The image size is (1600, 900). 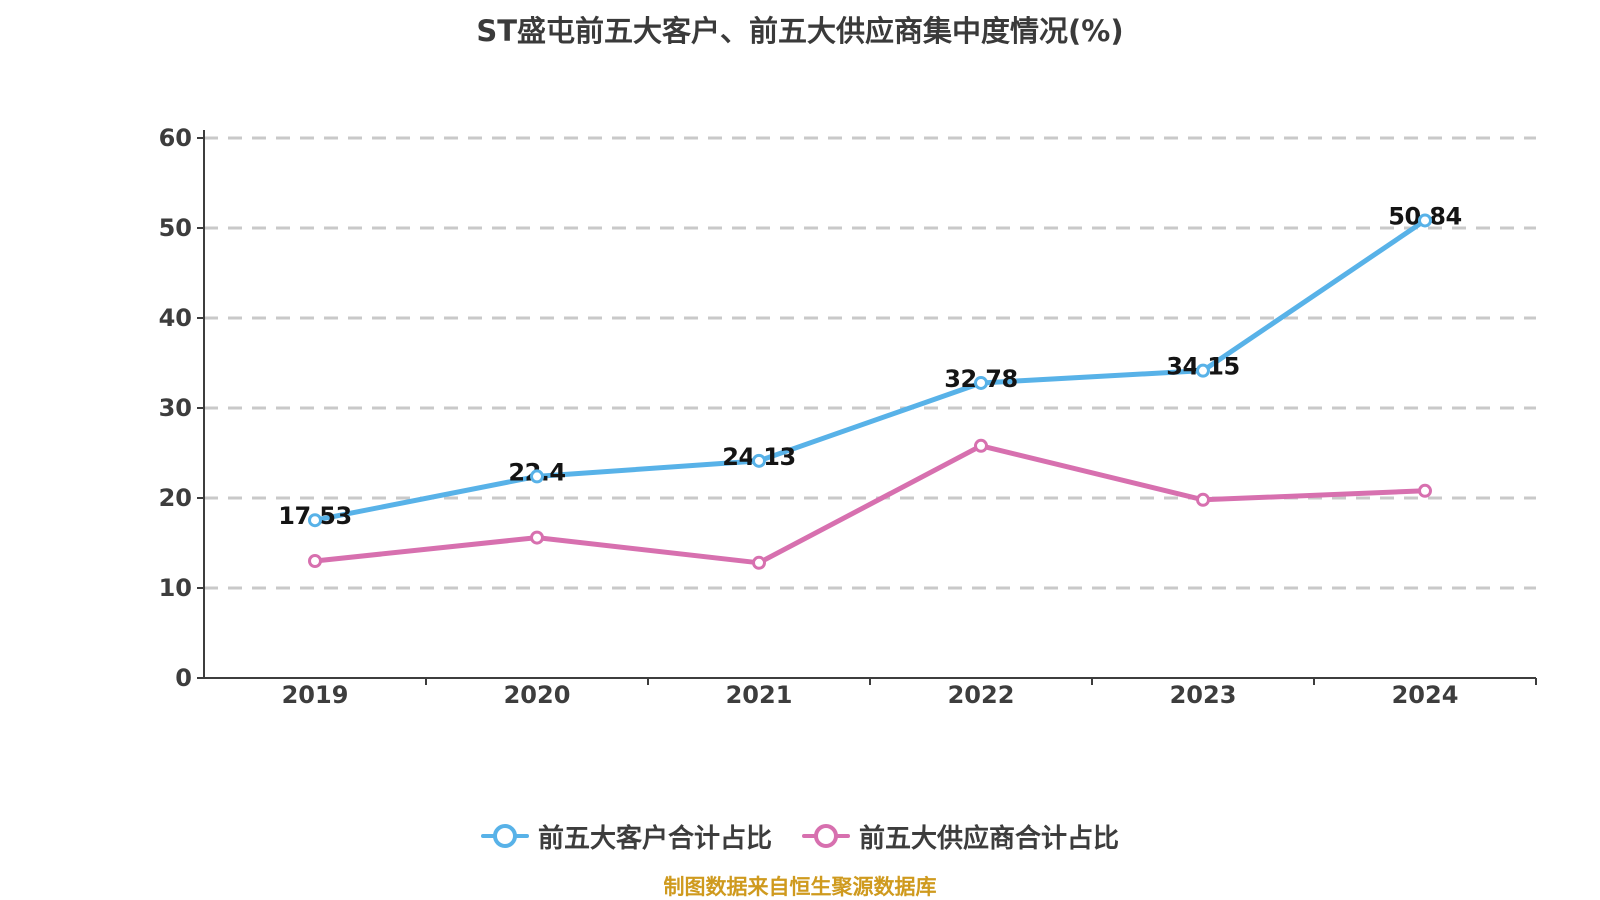 What do you see at coordinates (1425, 695) in the screenshot?
I see `x-axis-label-2024: 2024` at bounding box center [1425, 695].